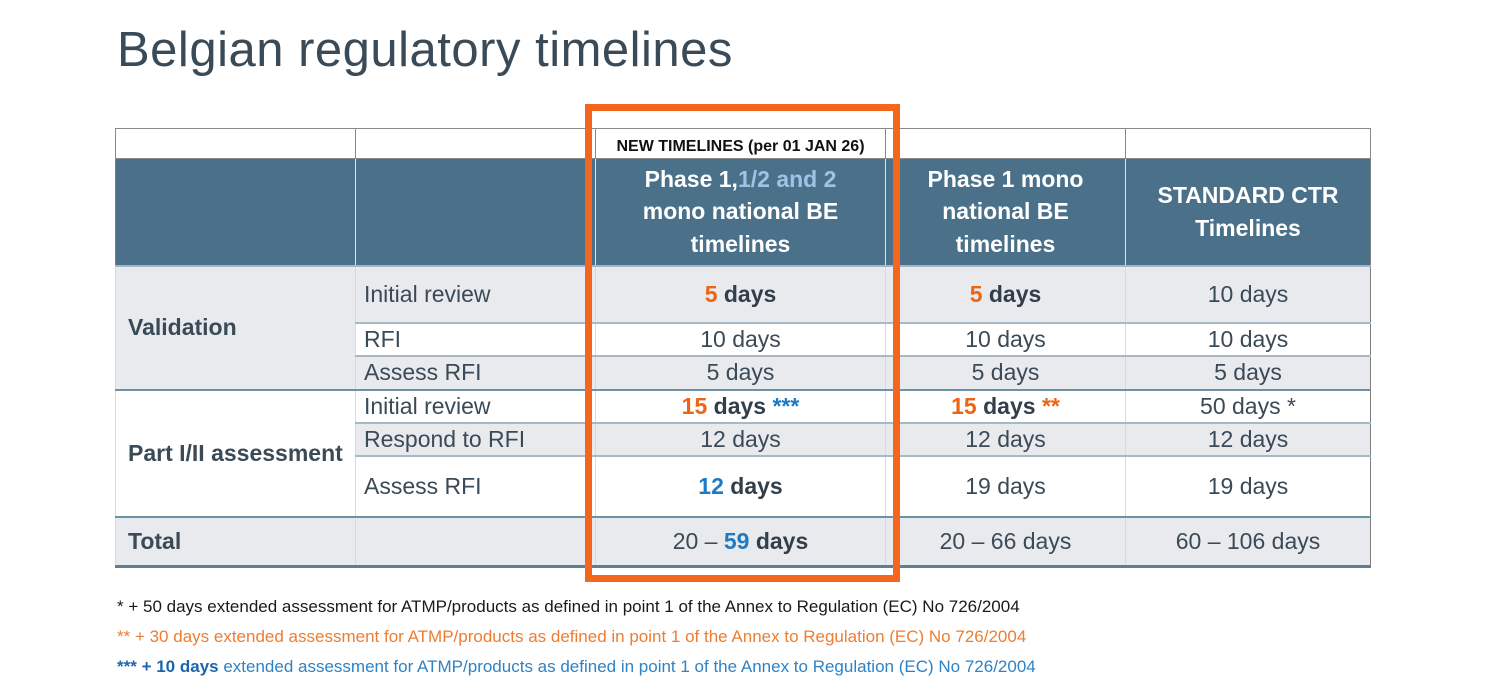 This screenshot has width=1504, height=694. Describe the element at coordinates (786, 405) in the screenshot. I see `footnote-mark: ***` at that location.